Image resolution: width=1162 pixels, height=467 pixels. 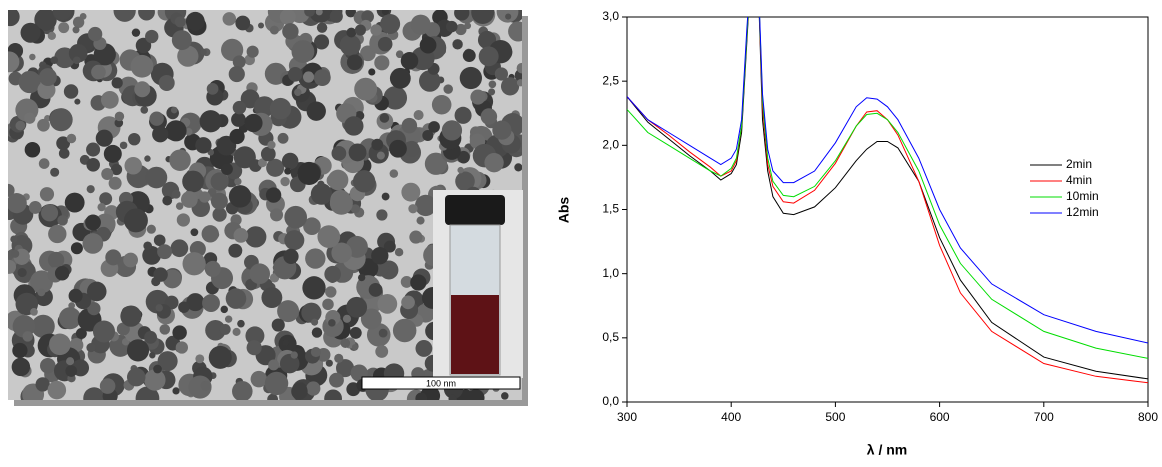 I want to click on vial-liquid, so click(x=475, y=334).